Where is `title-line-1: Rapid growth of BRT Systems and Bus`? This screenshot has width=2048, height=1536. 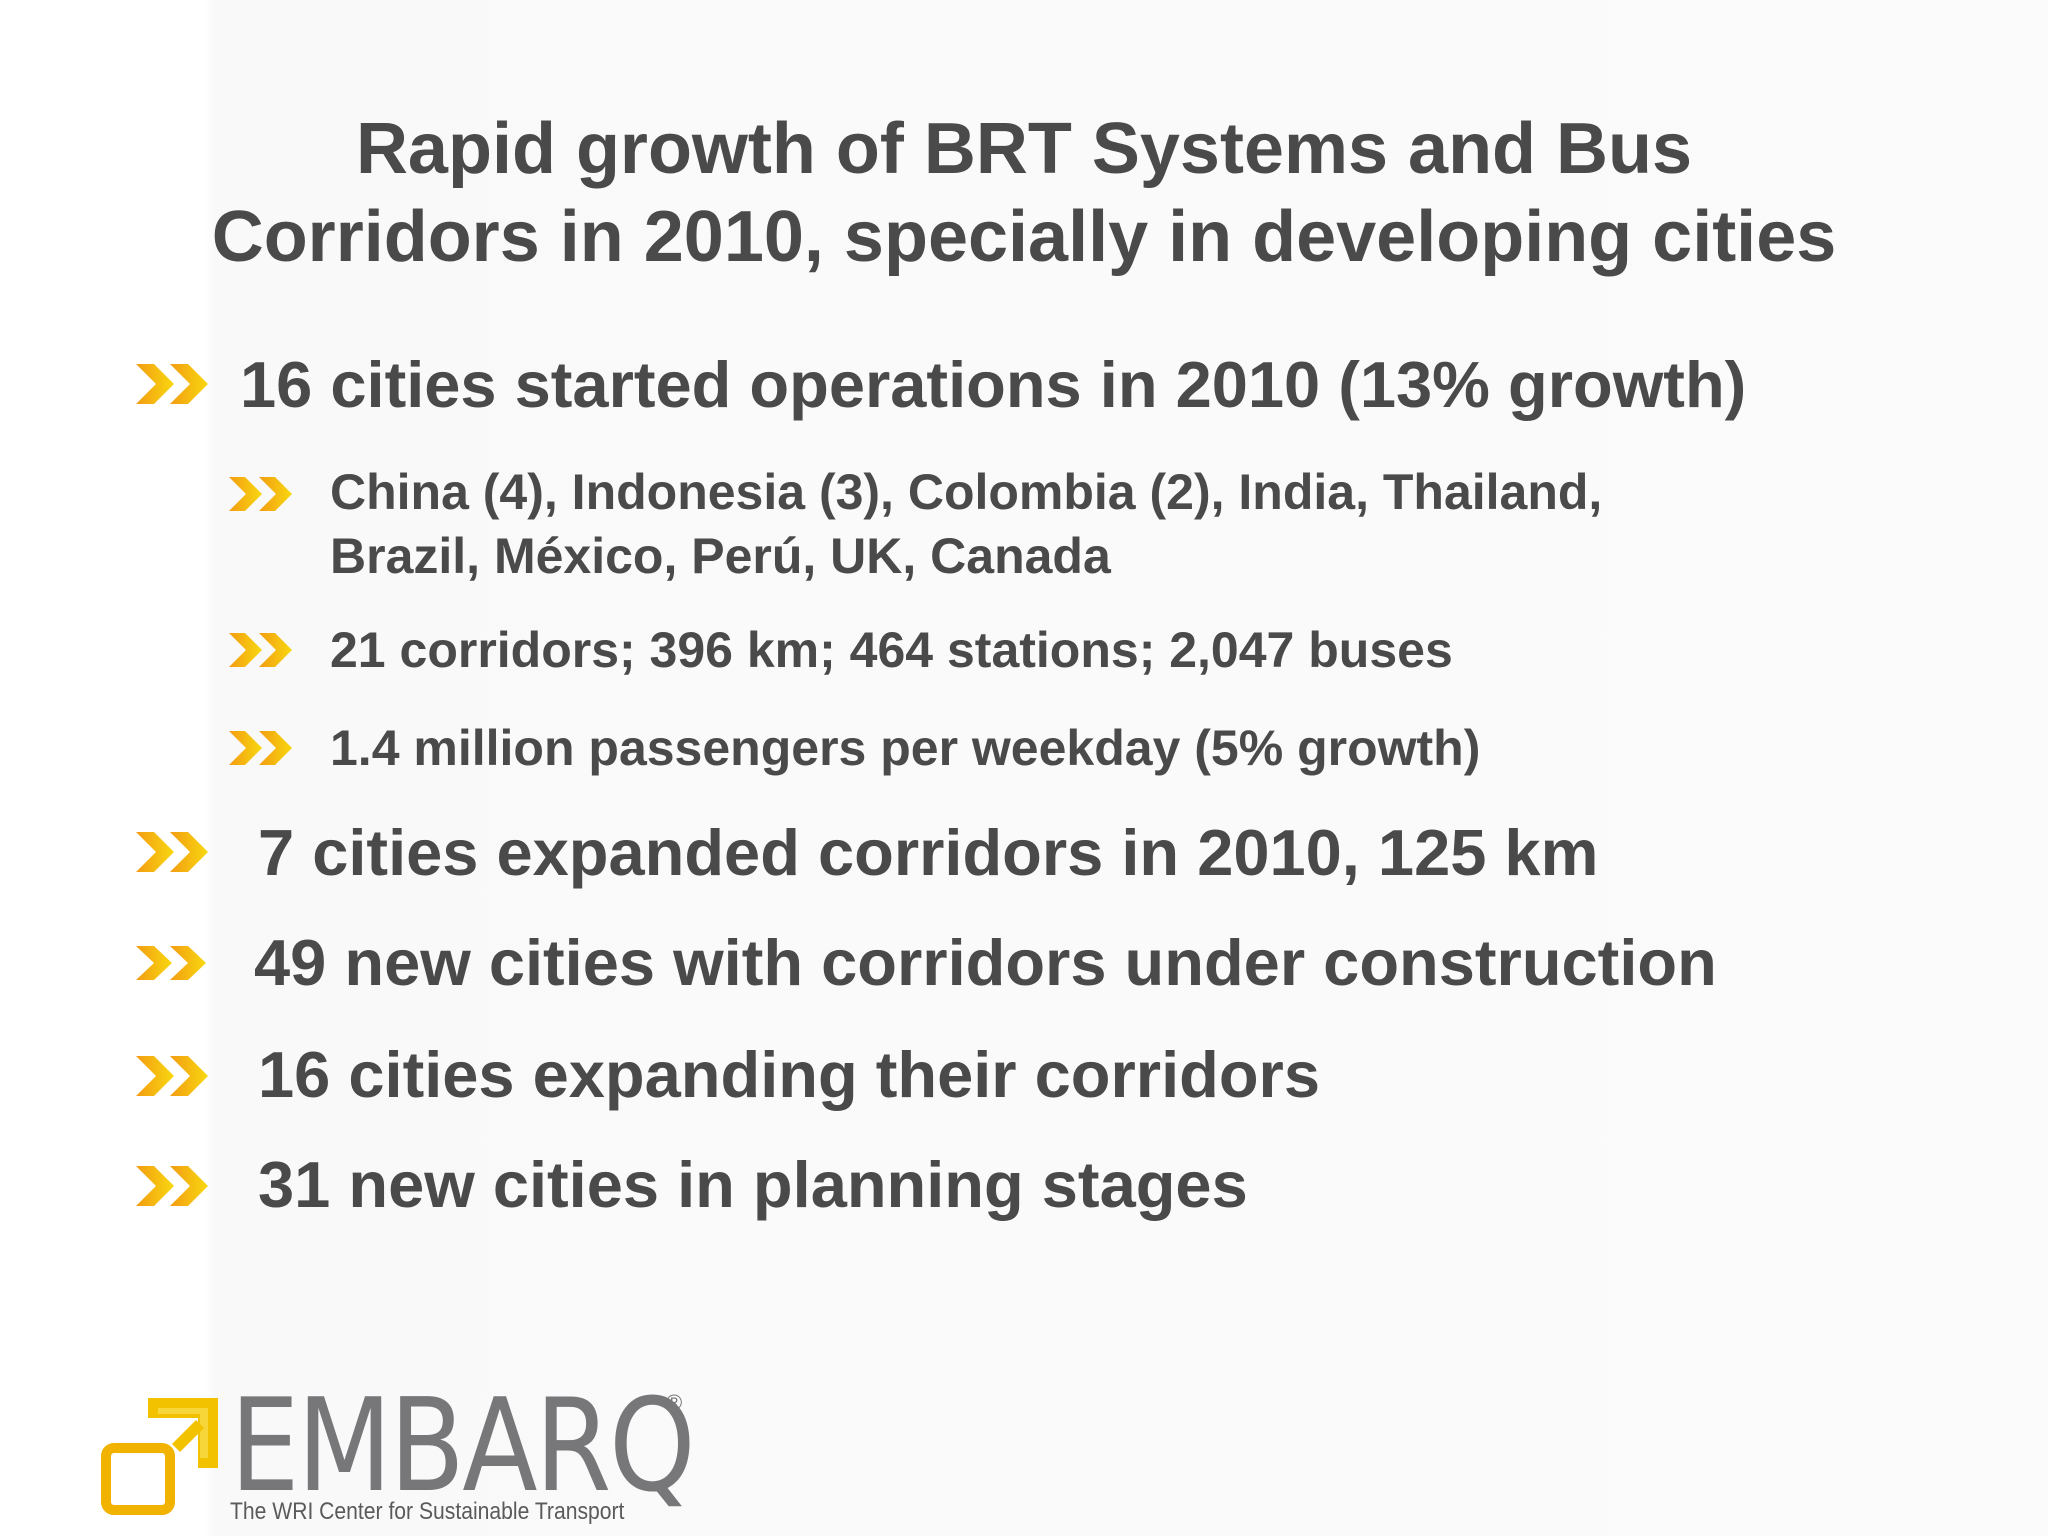 title-line-1: Rapid growth of BRT Systems and Bus is located at coordinates (1024, 149).